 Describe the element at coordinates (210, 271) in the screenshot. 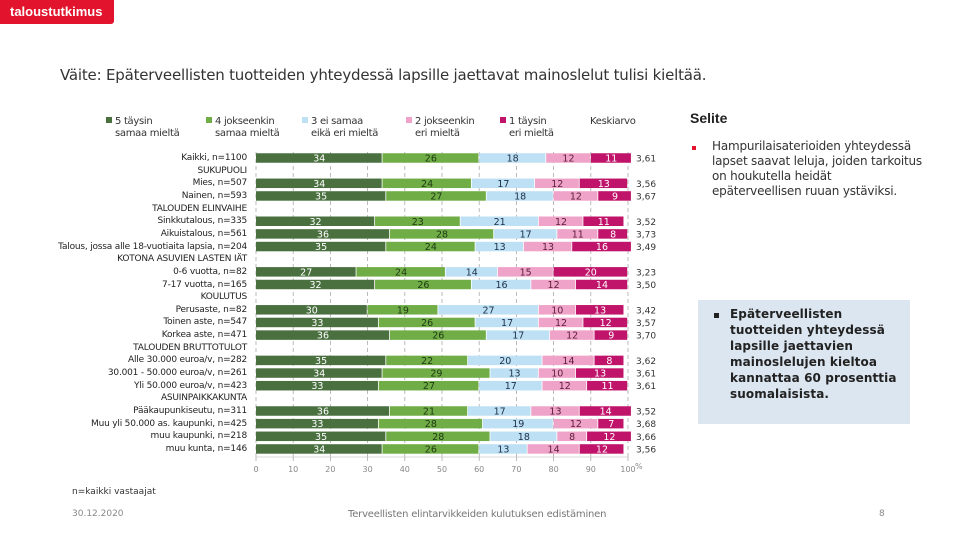

I see `category-label: 0-6 vuotta, n=82` at that location.